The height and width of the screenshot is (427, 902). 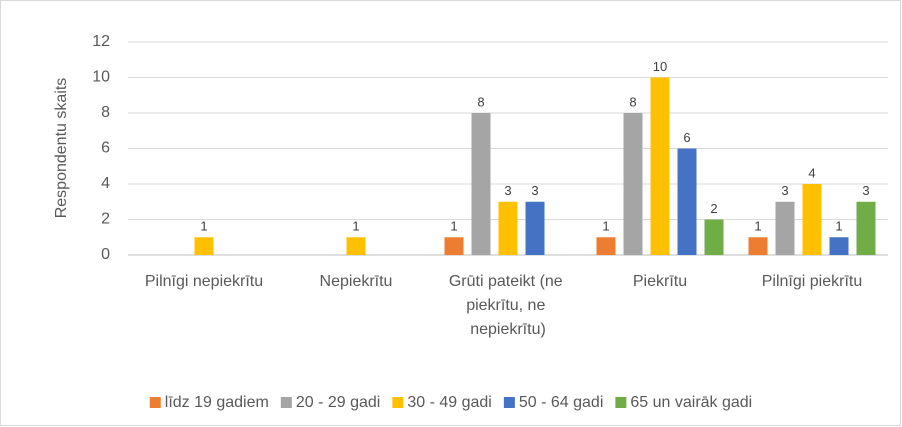 What do you see at coordinates (204, 281) in the screenshot?
I see `x-tick-label: Pilnīgi nepiekrītu` at bounding box center [204, 281].